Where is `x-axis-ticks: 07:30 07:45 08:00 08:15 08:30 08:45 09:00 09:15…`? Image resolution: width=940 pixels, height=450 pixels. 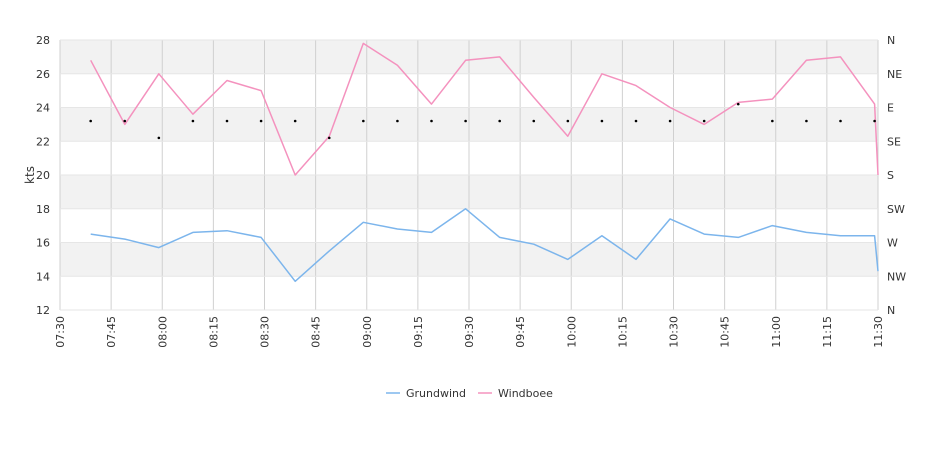
x-axis-ticks: 07:30 07:45 08:00 08:15 08:30 08:45 09:00 09:15… is located at coordinates (469, 332).